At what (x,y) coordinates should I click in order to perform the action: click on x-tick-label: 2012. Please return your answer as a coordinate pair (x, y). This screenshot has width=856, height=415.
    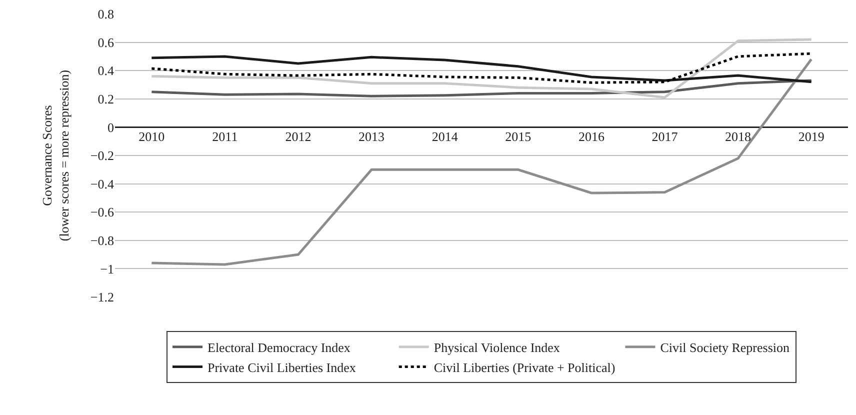
    Looking at the image, I should click on (298, 136).